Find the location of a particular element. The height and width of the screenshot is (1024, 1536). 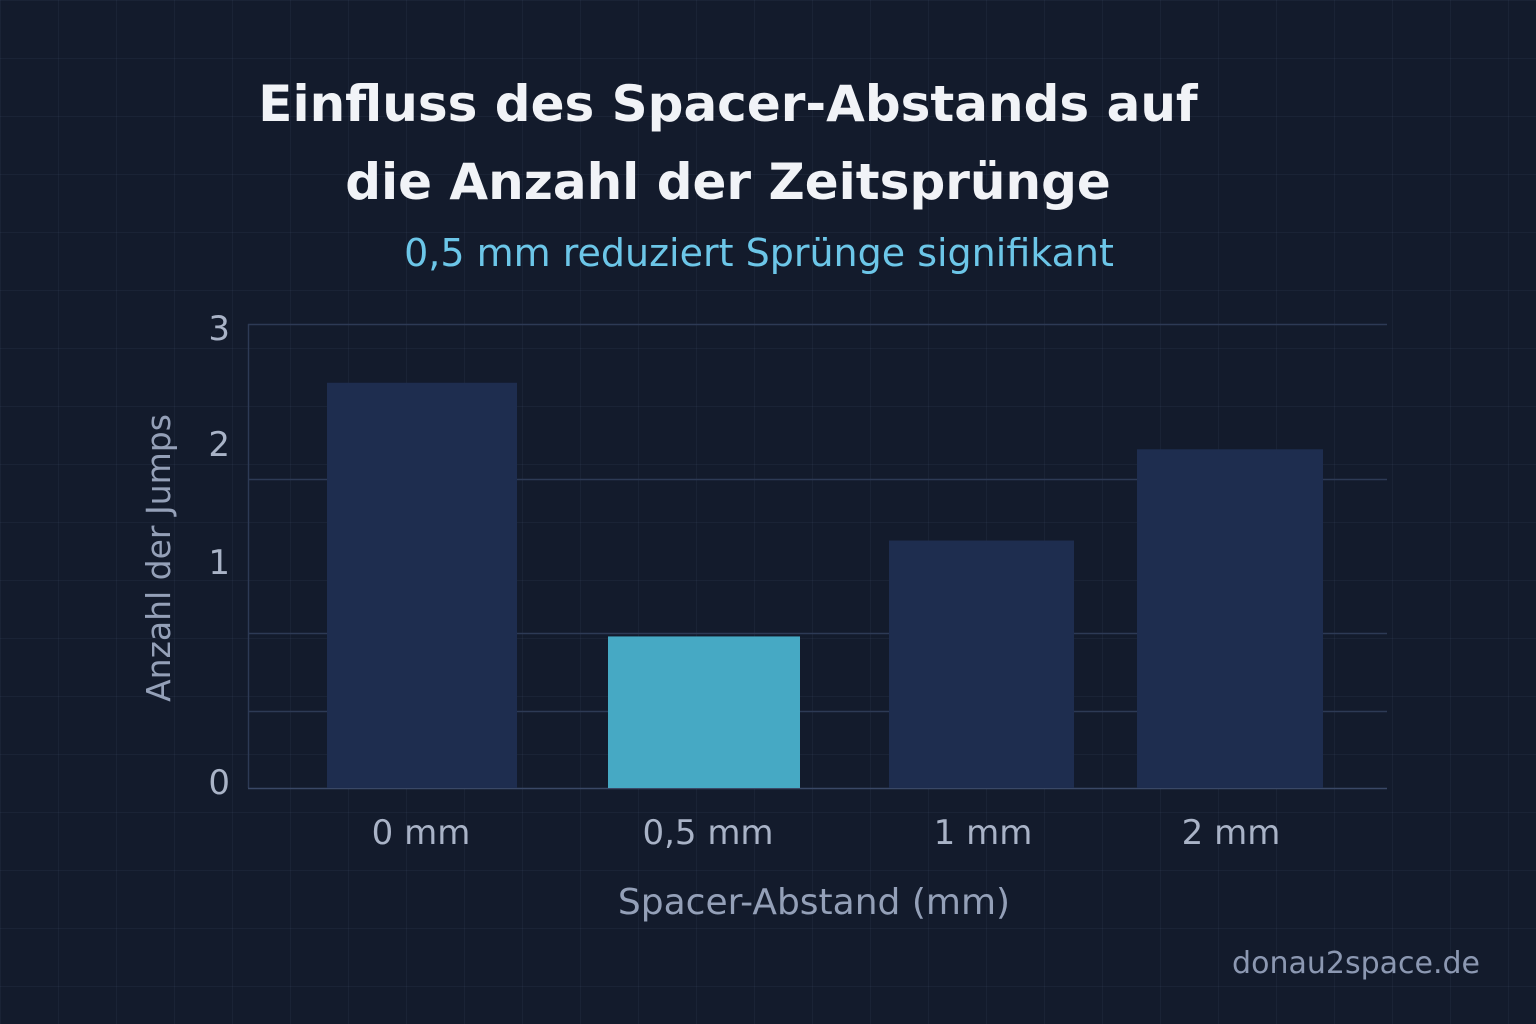

y-tick-label-3: 3 is located at coordinates (219, 329).